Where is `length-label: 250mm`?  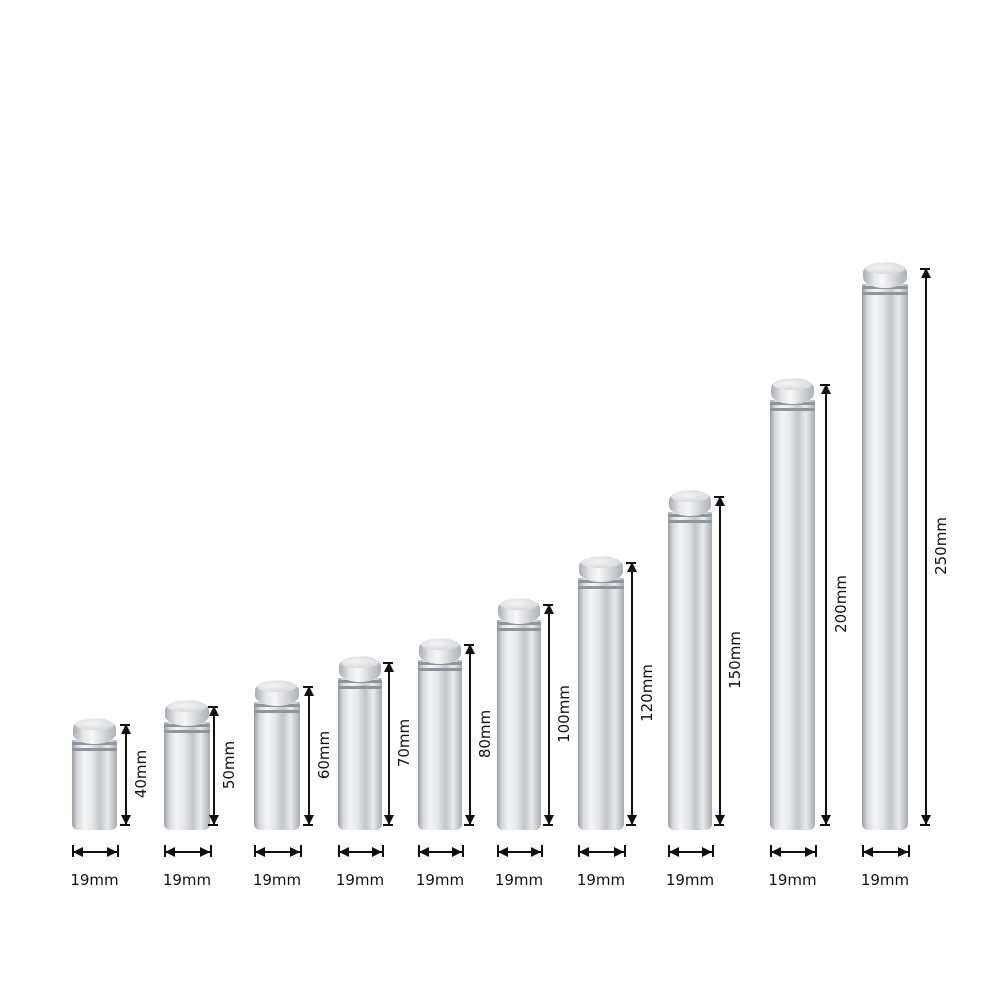
length-label: 250mm is located at coordinates (941, 546).